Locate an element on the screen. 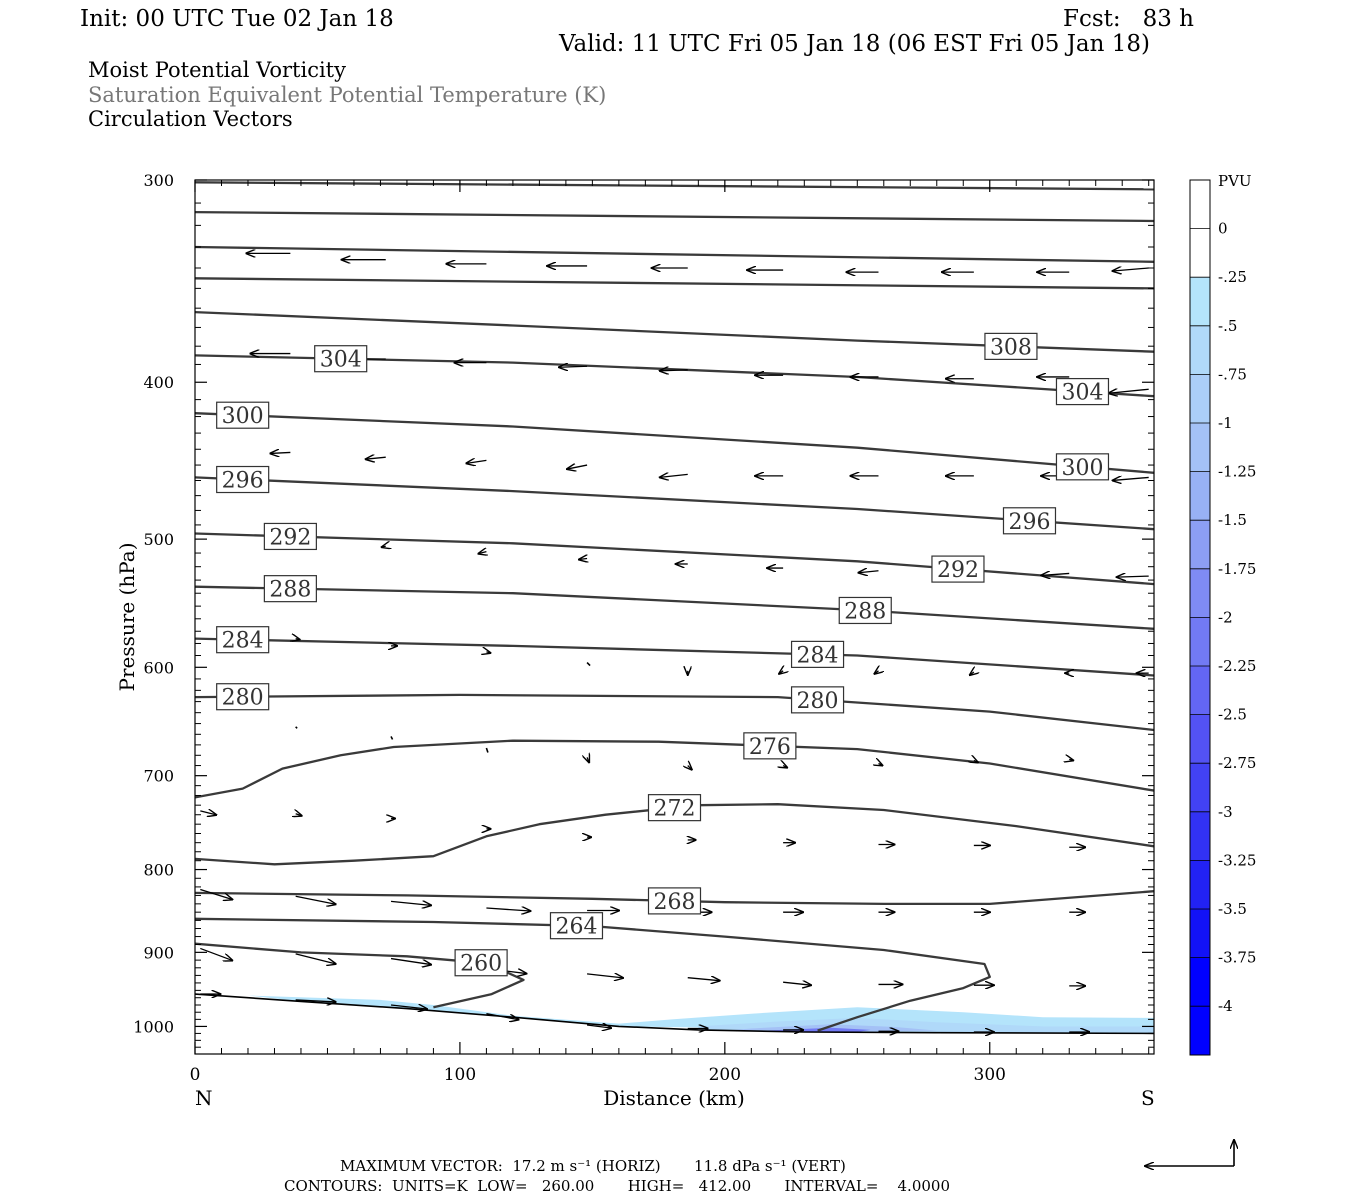 This screenshot has height=1200, width=1350. x-axis-title: Distance (km) is located at coordinates (674, 1098).